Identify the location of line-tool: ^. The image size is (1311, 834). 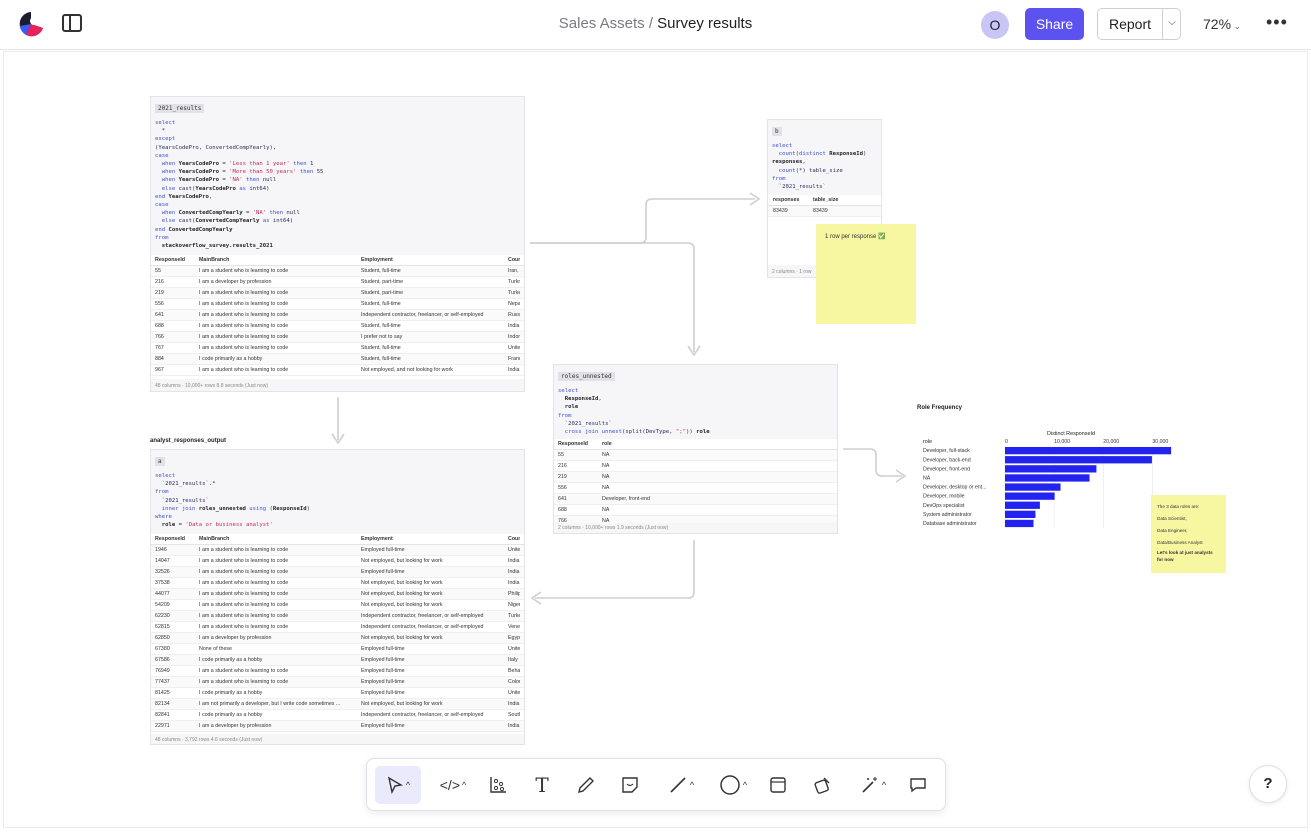
(681, 785).